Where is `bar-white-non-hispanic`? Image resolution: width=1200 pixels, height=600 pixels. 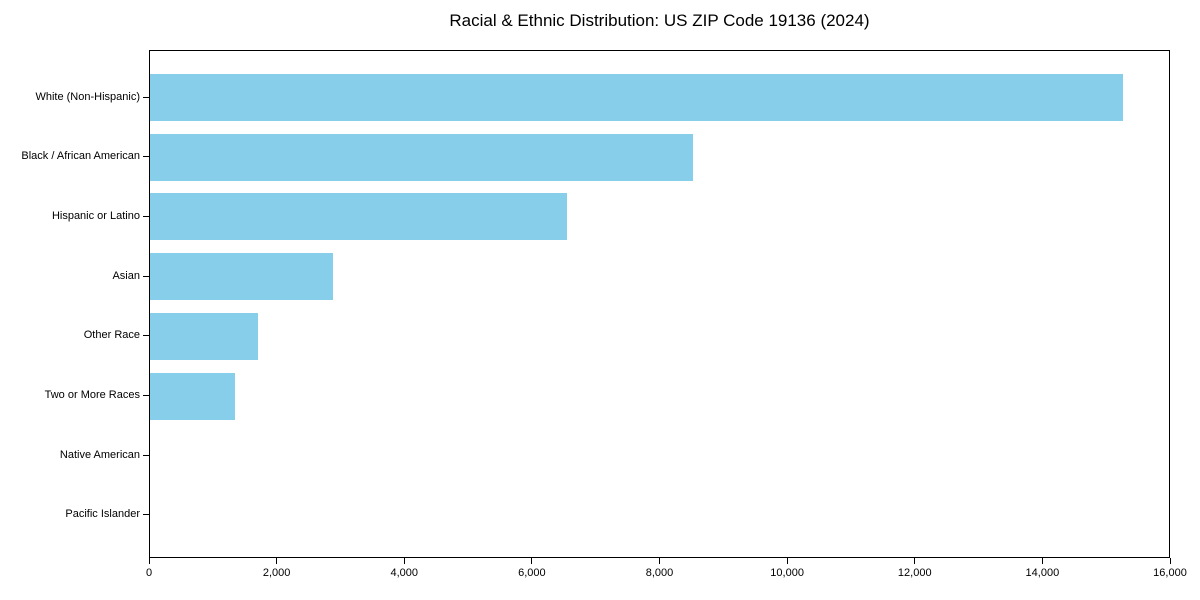 bar-white-non-hispanic is located at coordinates (636, 97).